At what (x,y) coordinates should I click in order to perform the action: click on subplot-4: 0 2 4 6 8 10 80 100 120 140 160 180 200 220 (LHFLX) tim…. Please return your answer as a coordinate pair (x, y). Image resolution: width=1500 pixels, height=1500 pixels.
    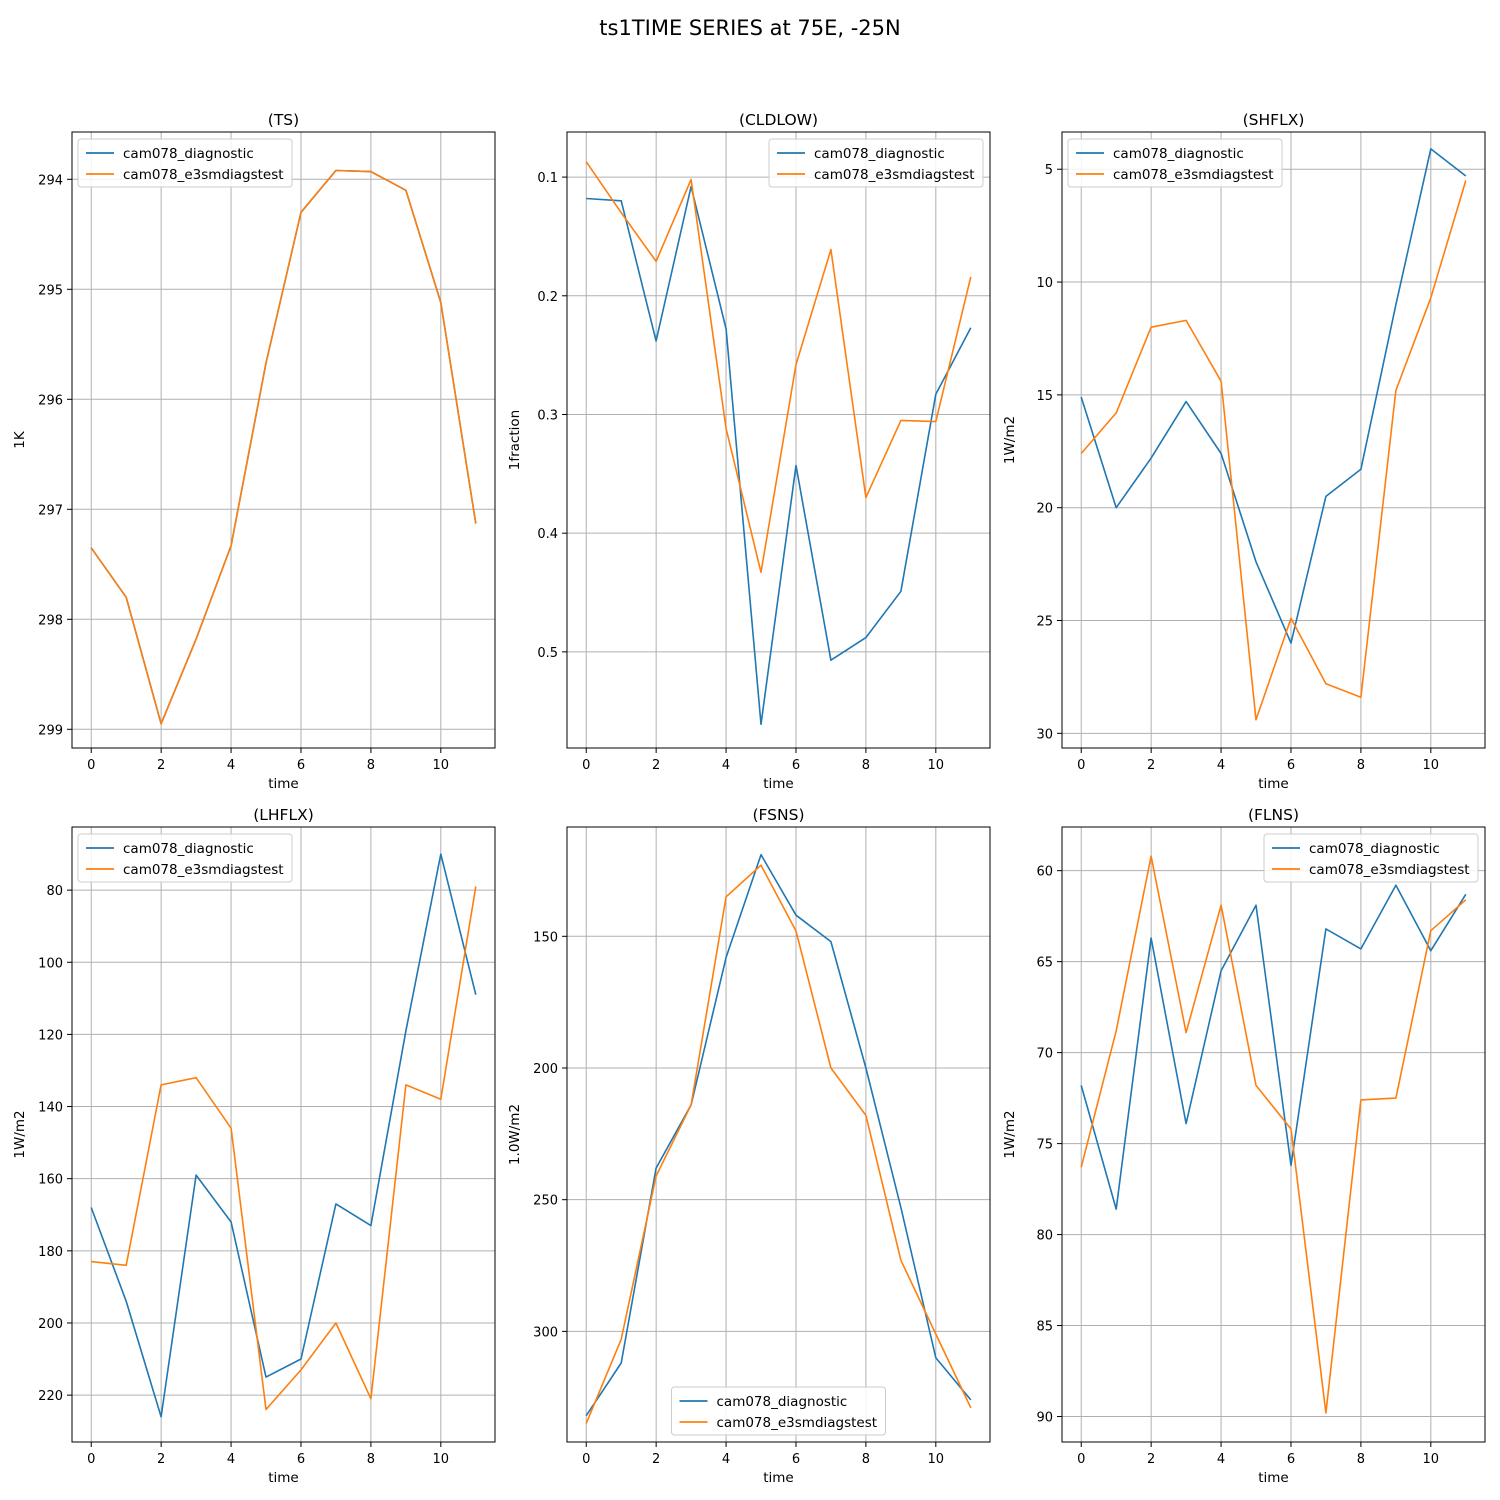
    Looking at the image, I should click on (254, 1146).